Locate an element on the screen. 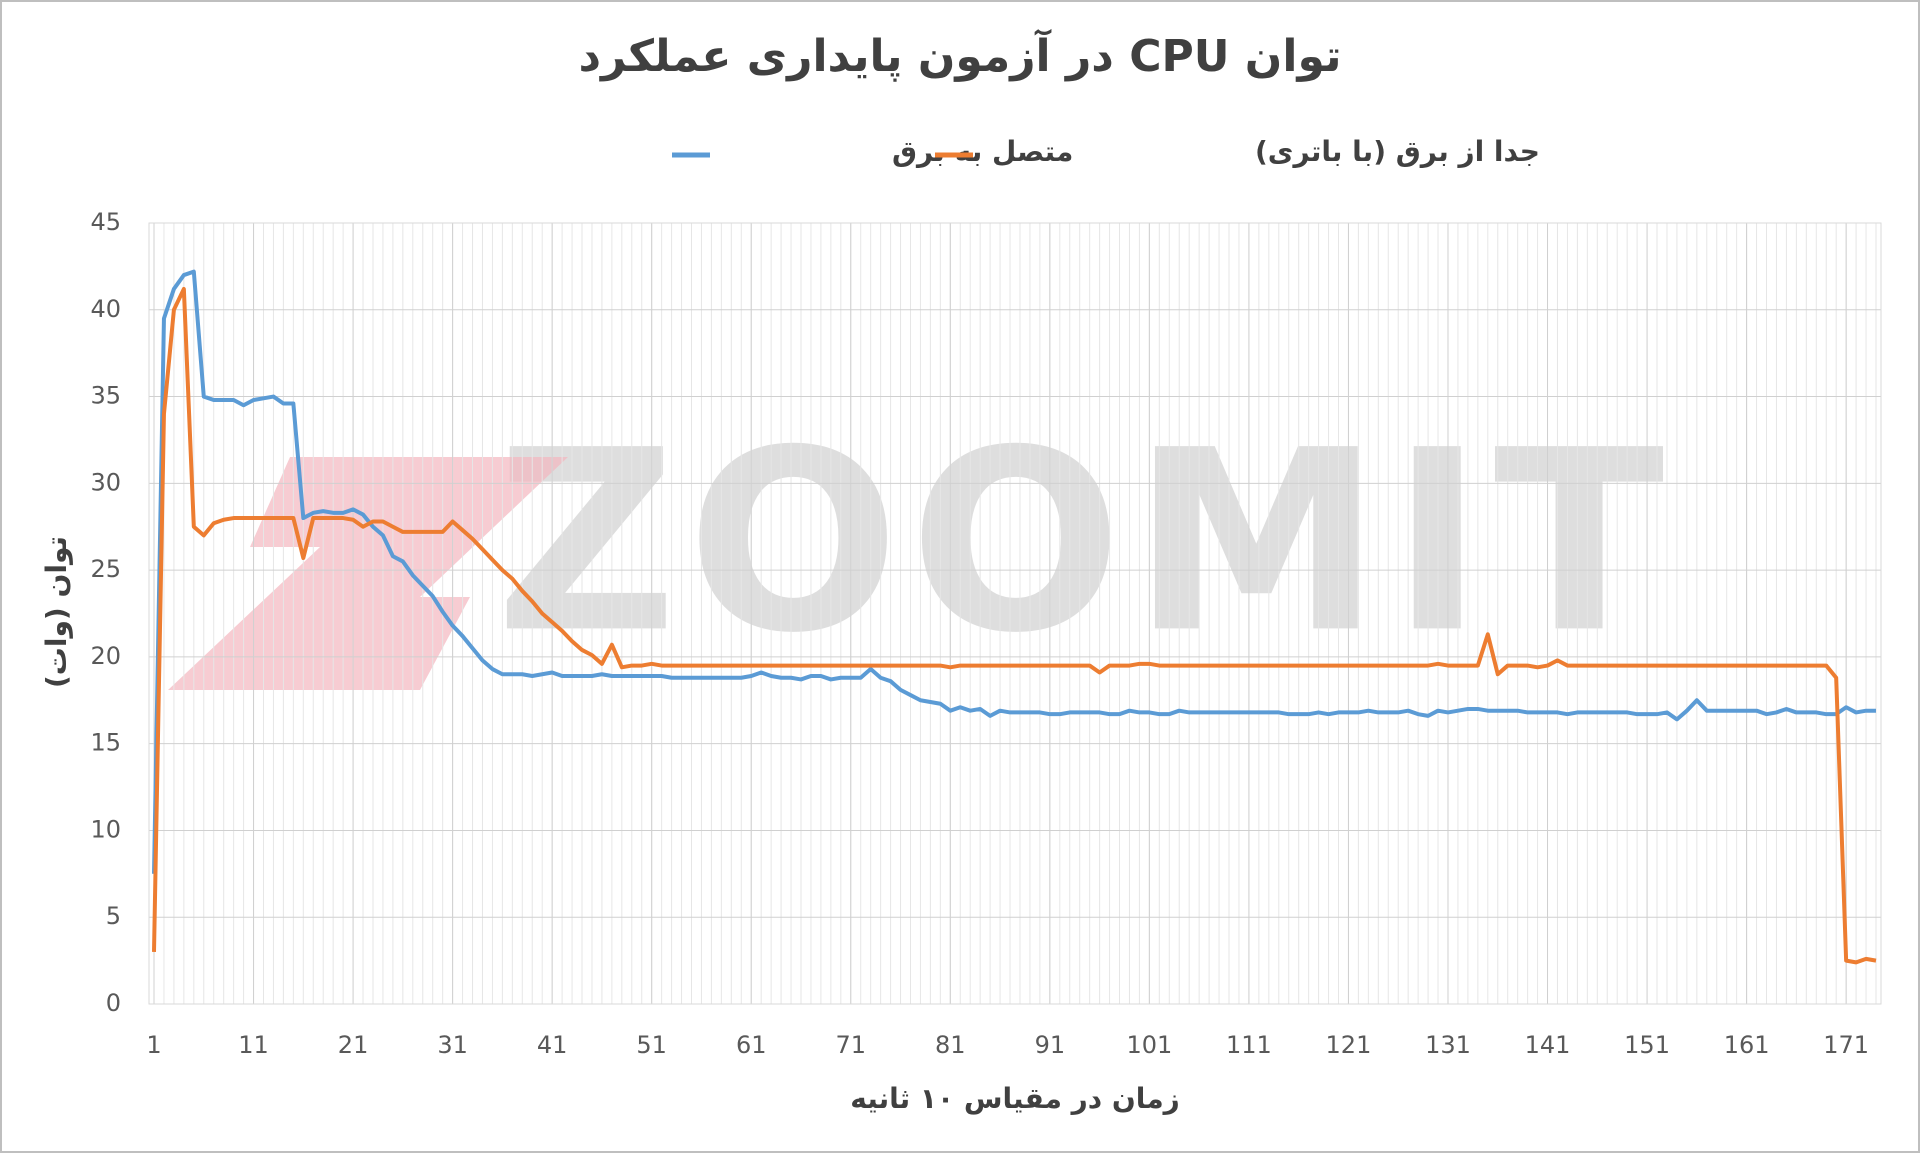 The width and height of the screenshot is (1920, 1153). x-tick-label: 51 is located at coordinates (651, 1045).